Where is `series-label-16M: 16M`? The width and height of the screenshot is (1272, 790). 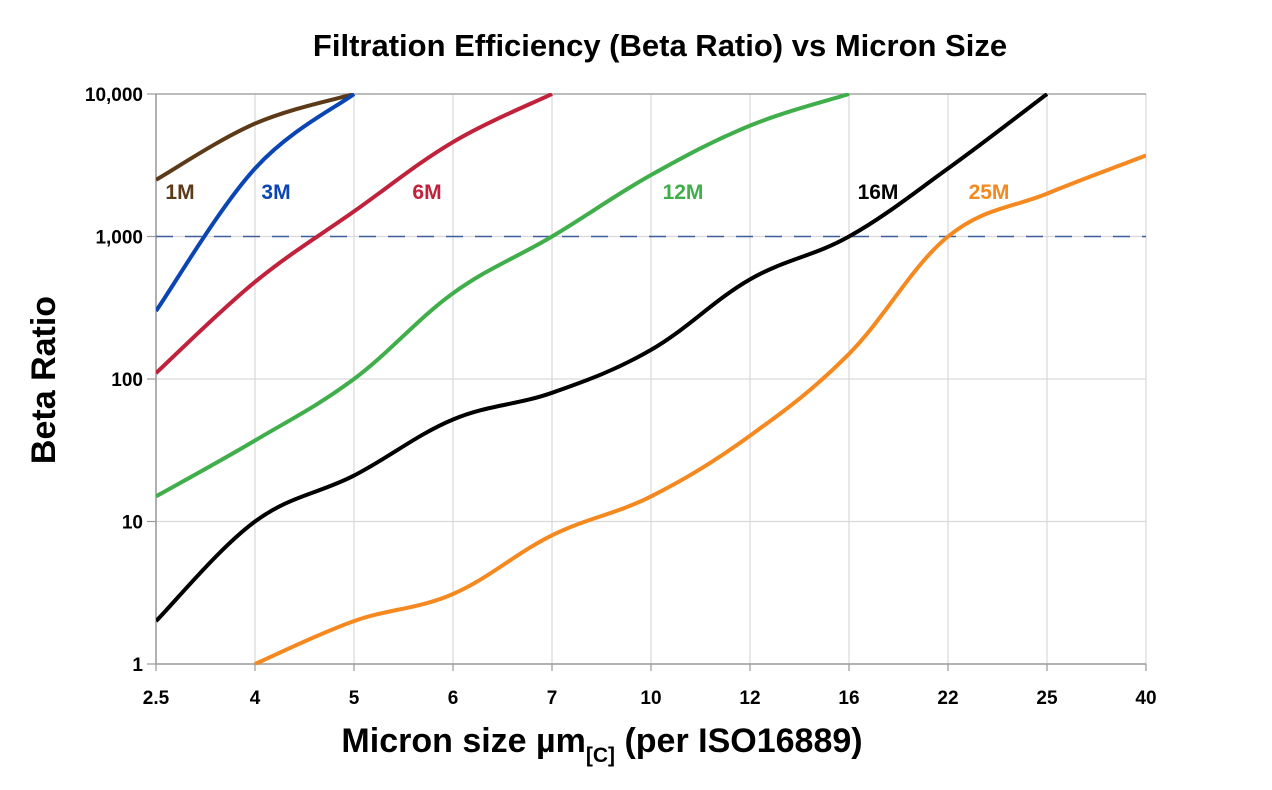
series-label-16M: 16M is located at coordinates (878, 192).